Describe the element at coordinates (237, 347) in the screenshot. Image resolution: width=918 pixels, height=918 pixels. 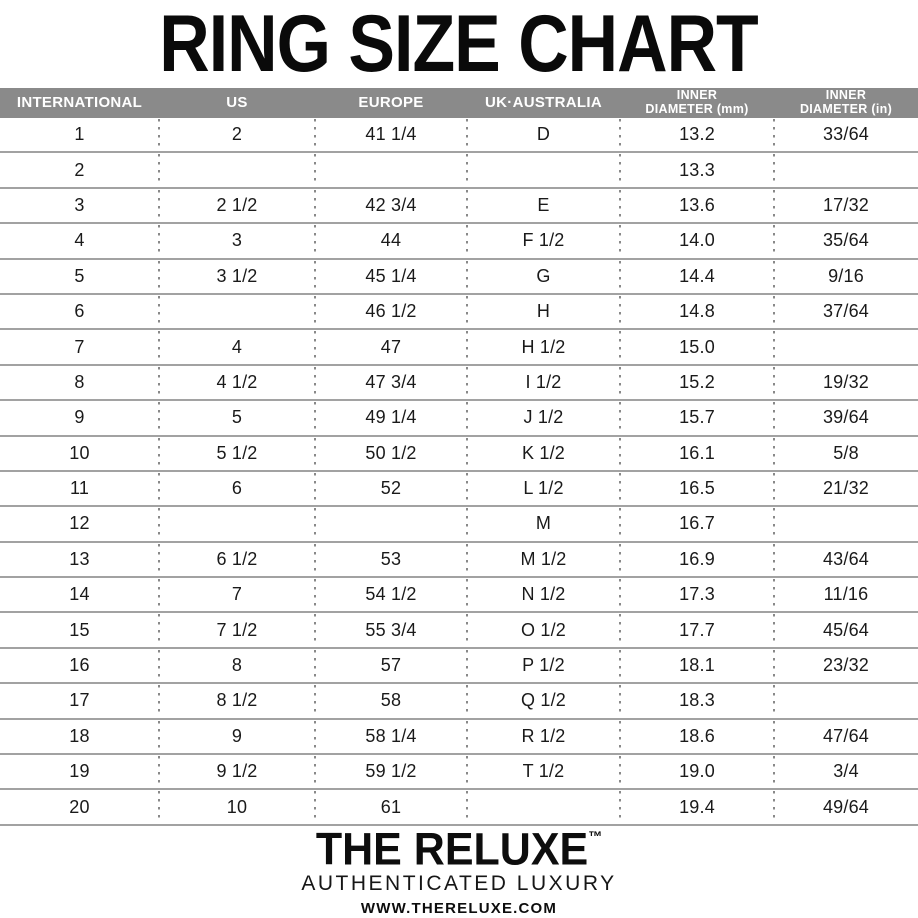
I see `table-cell-us: 4` at that location.